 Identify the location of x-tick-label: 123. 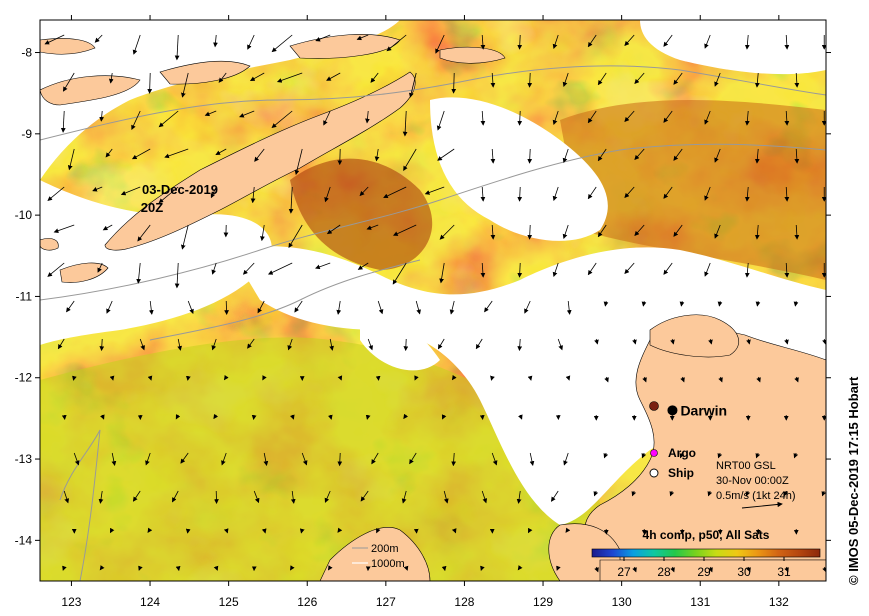
(71, 602).